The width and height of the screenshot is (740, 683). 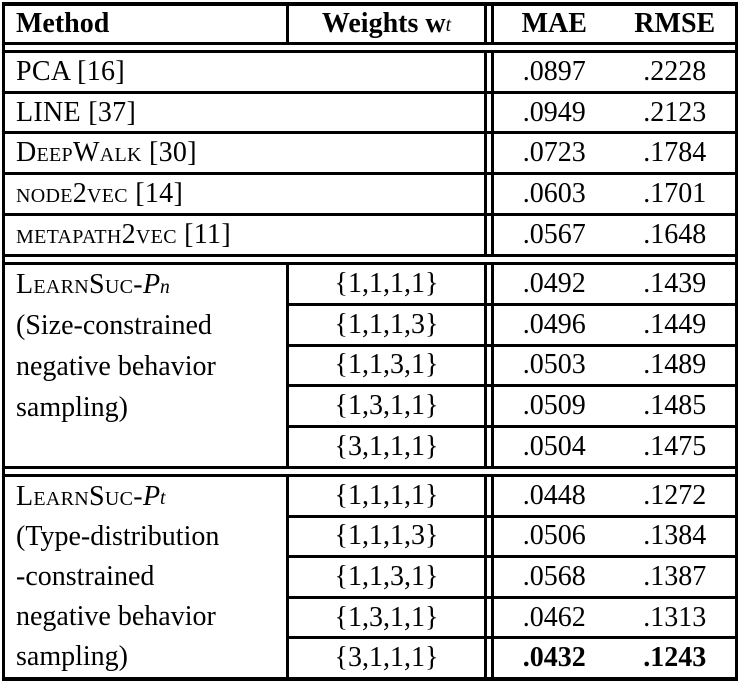 I want to click on method-cell: PCA [16], so click(x=246, y=71).